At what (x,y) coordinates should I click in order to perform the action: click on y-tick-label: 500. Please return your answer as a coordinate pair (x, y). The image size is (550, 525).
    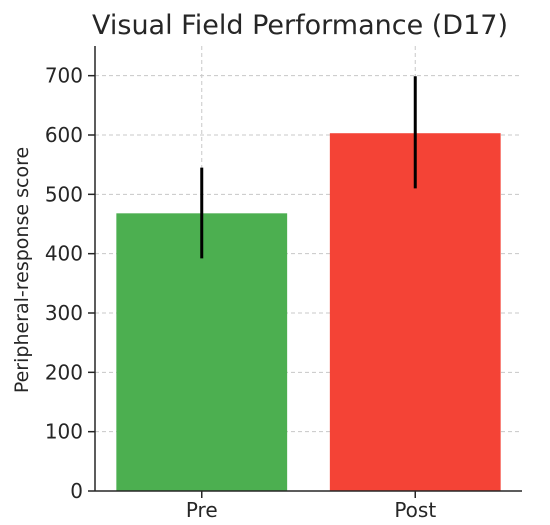
    Looking at the image, I should click on (64, 194).